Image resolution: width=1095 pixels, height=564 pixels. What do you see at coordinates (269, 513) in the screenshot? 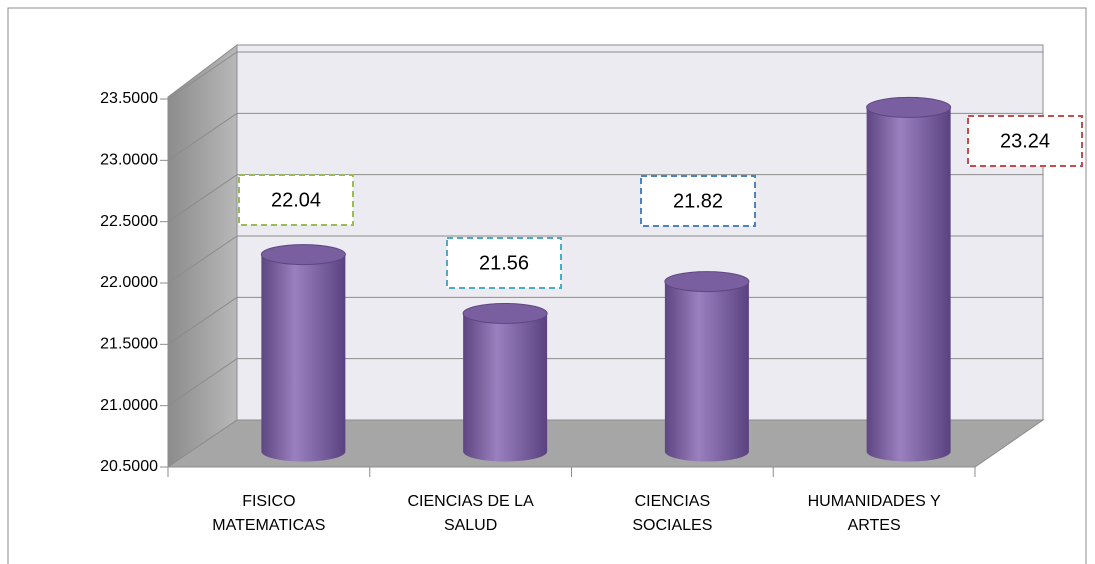
I see `x-tick-label: FISICO MATEMATICAS` at bounding box center [269, 513].